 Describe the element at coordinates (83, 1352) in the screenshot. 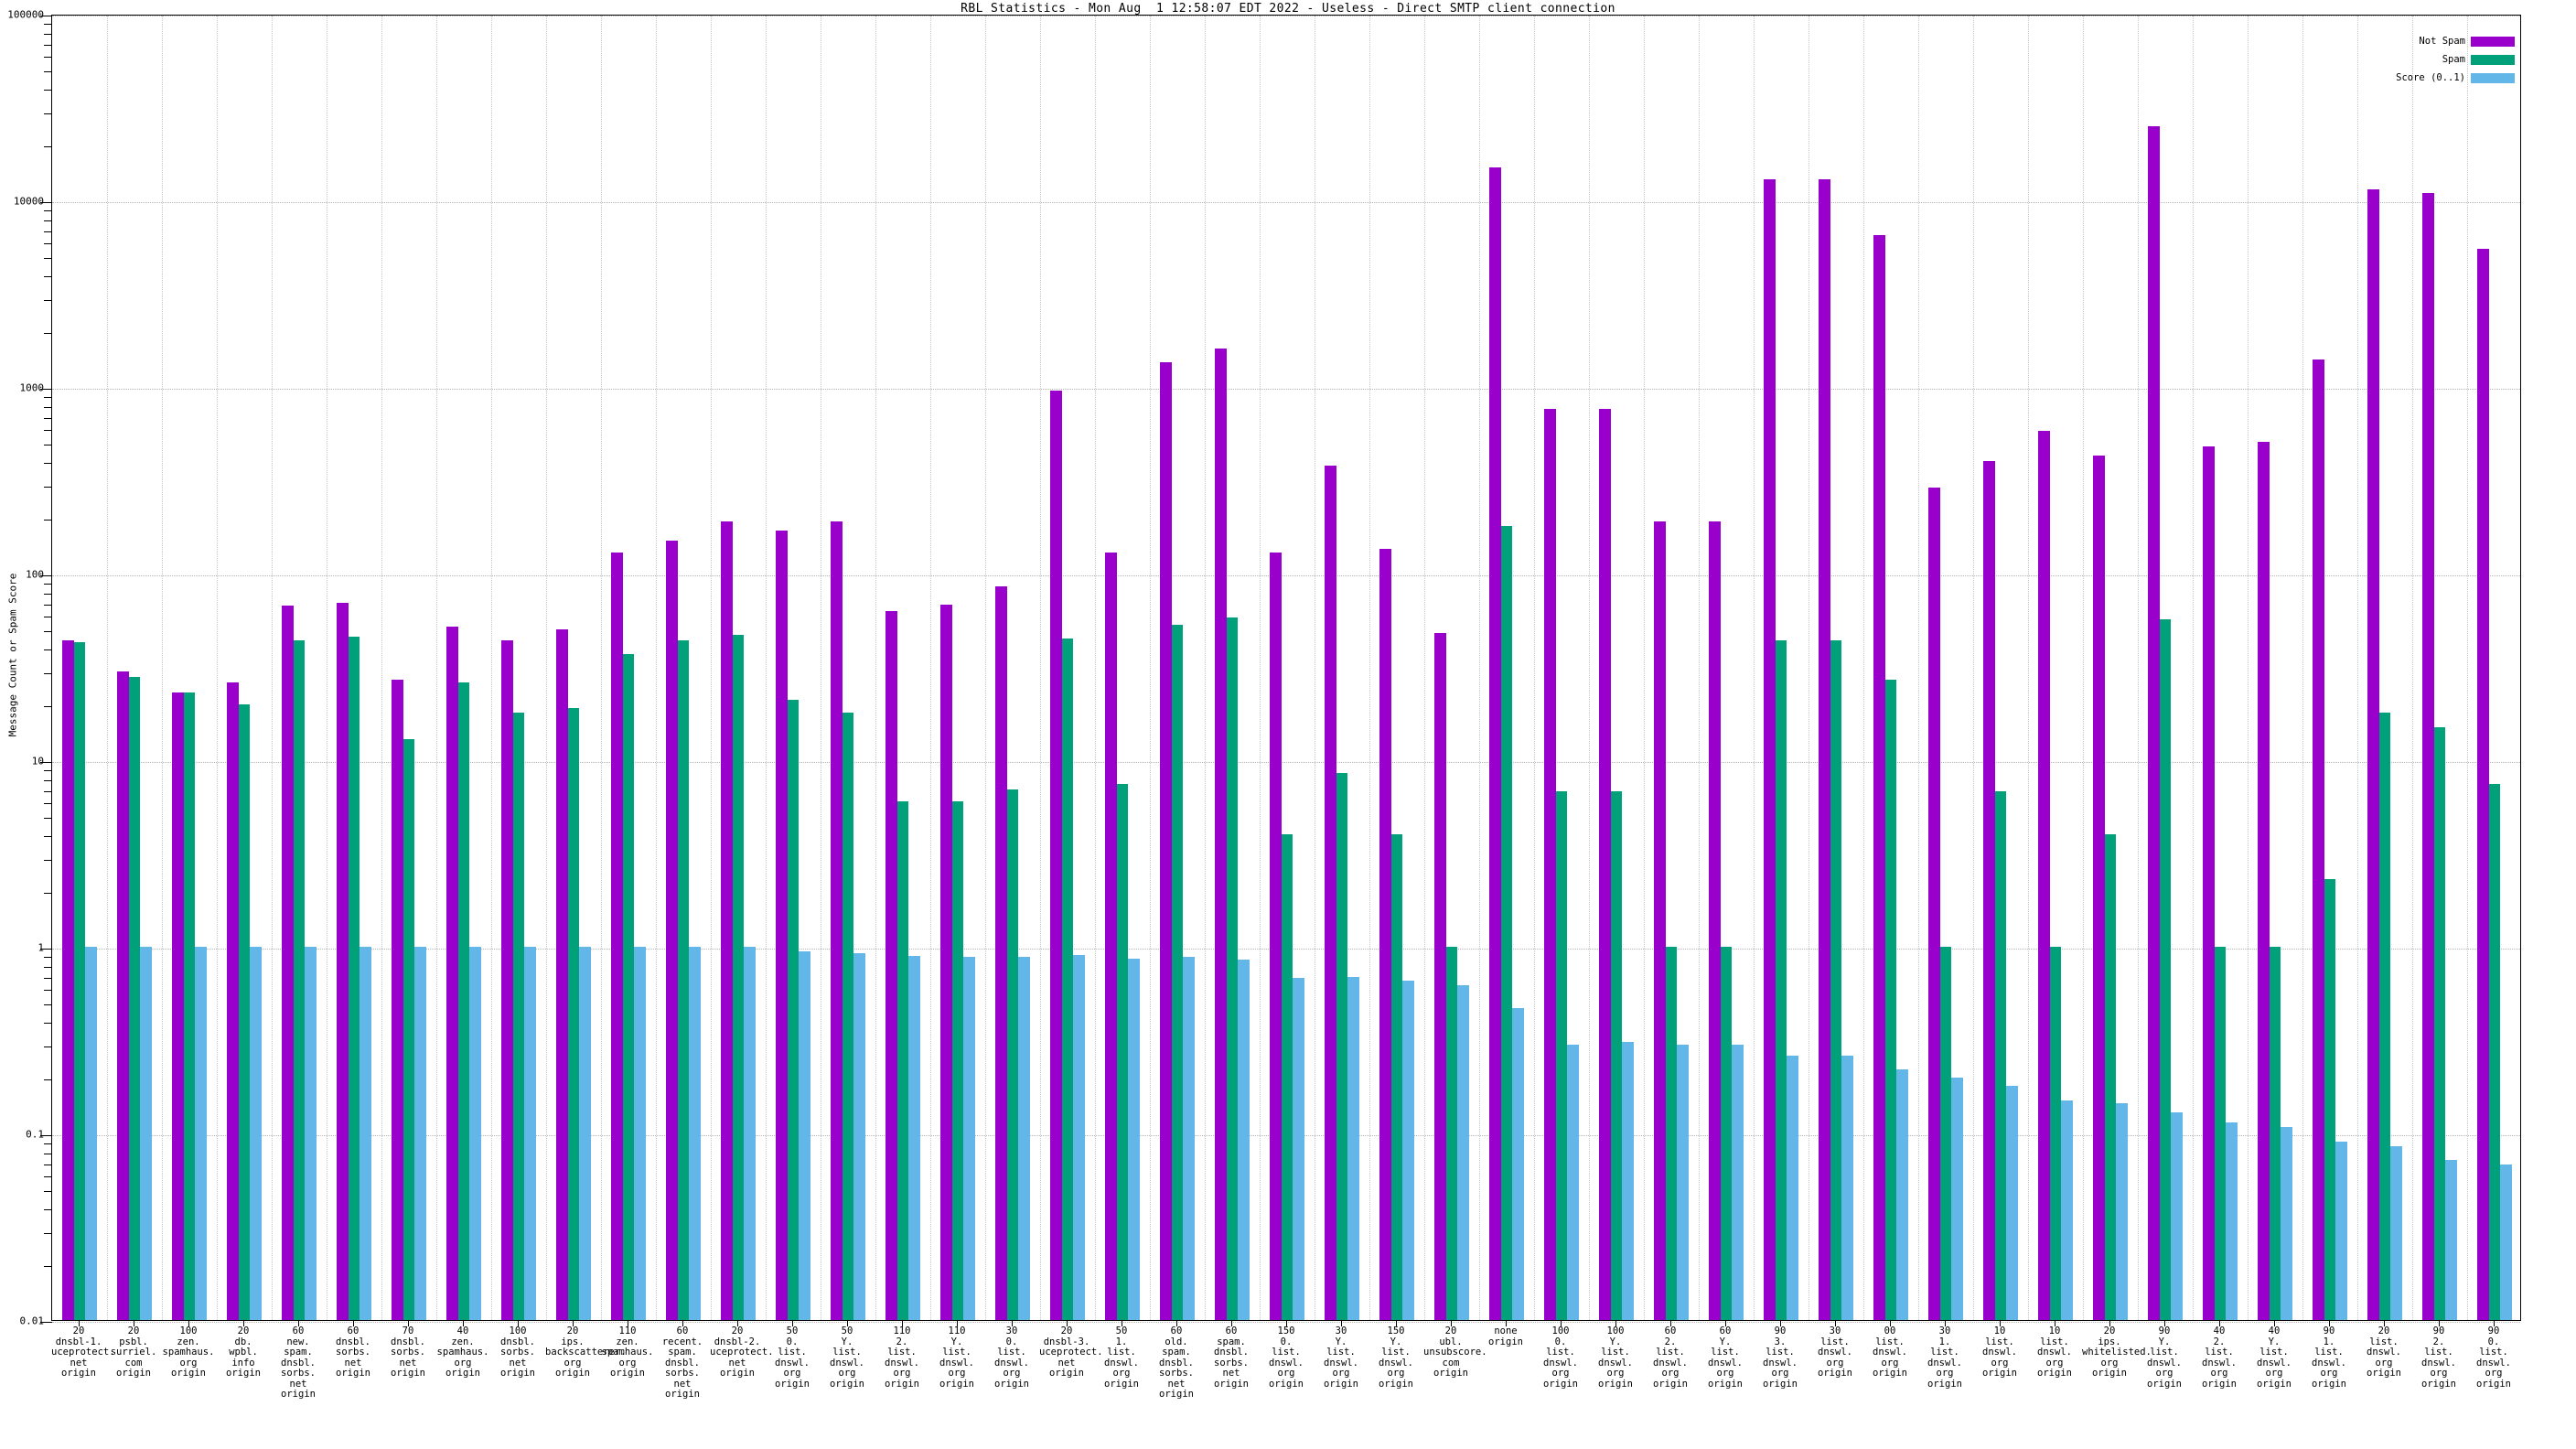

I see `x-axis-tick-label: 20 dnsbl-1. uceprotect. net origin` at that location.